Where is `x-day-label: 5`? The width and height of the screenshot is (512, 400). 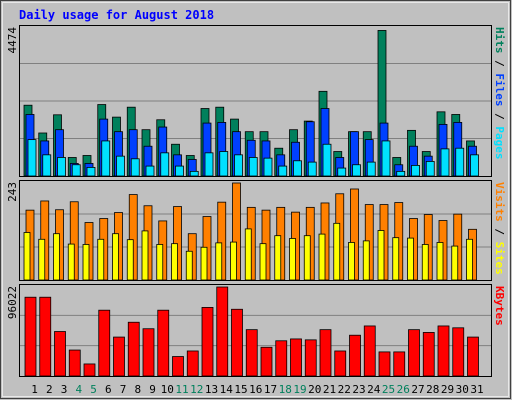 x-day-label: 5 is located at coordinates (93, 389).